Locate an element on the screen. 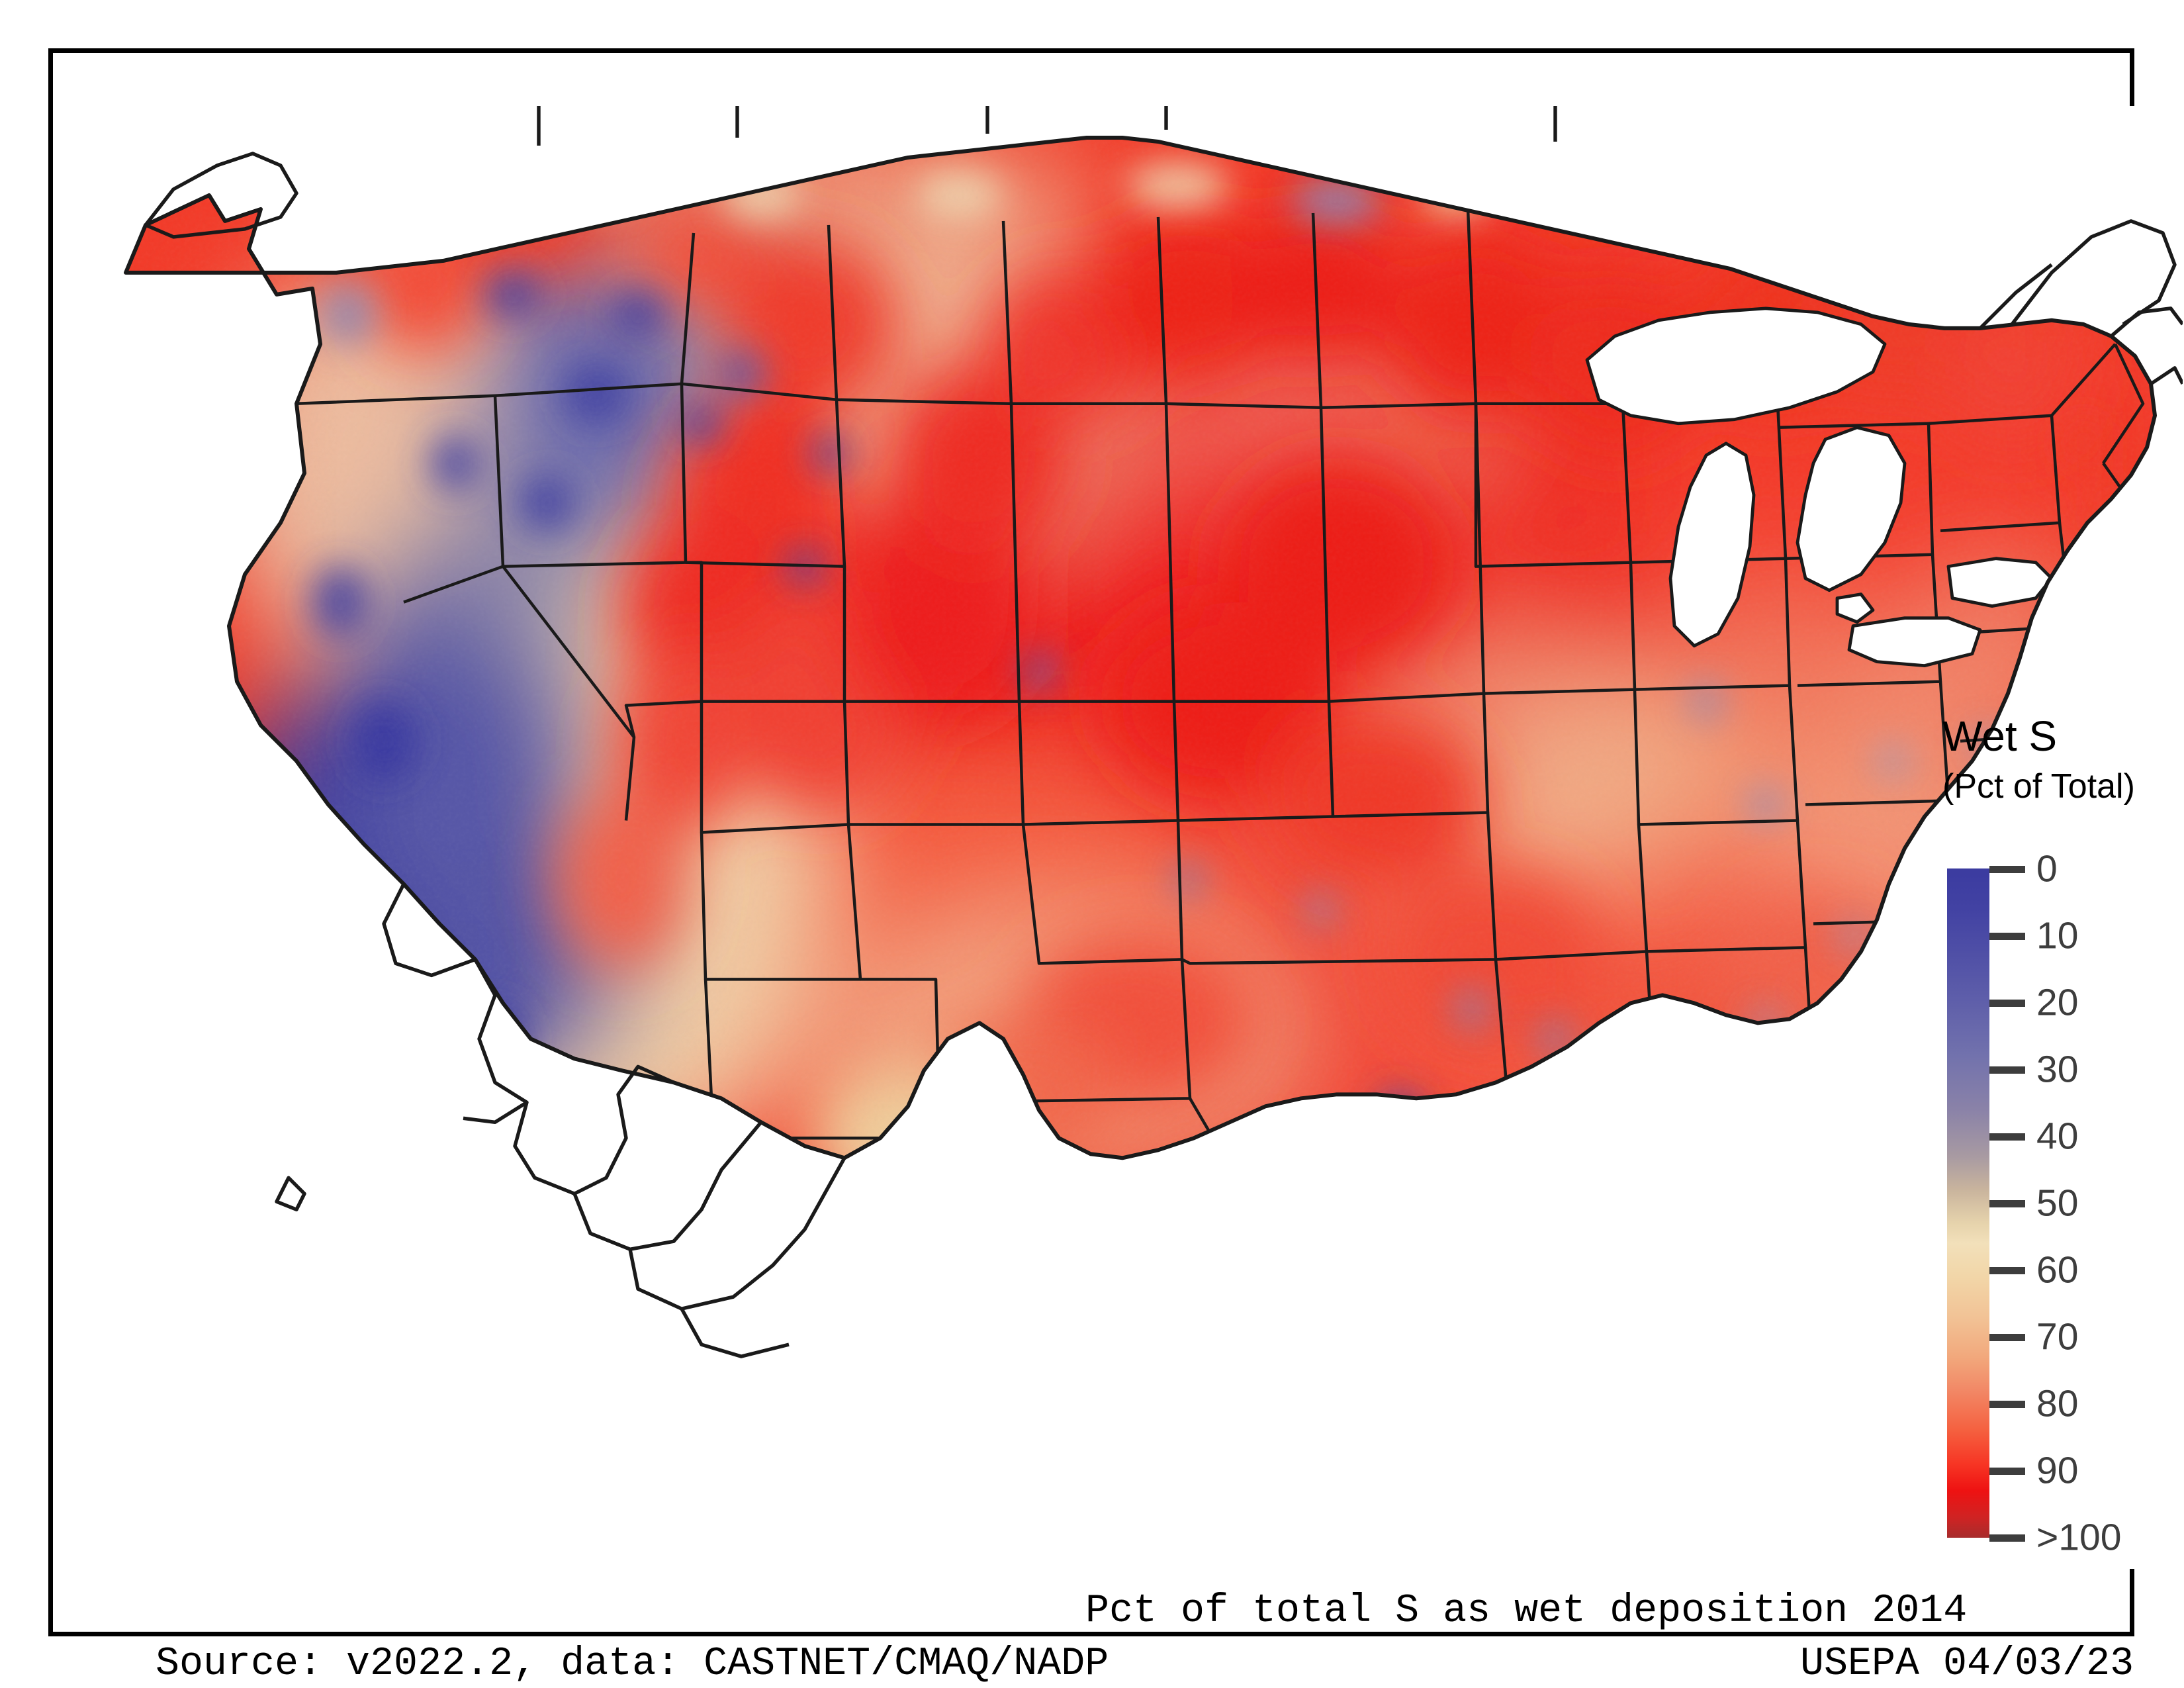 The image size is (2184, 1688). source-caption: Source: v2022.2, data: CASTNET/CMAQ/NADP is located at coordinates (632, 1664).